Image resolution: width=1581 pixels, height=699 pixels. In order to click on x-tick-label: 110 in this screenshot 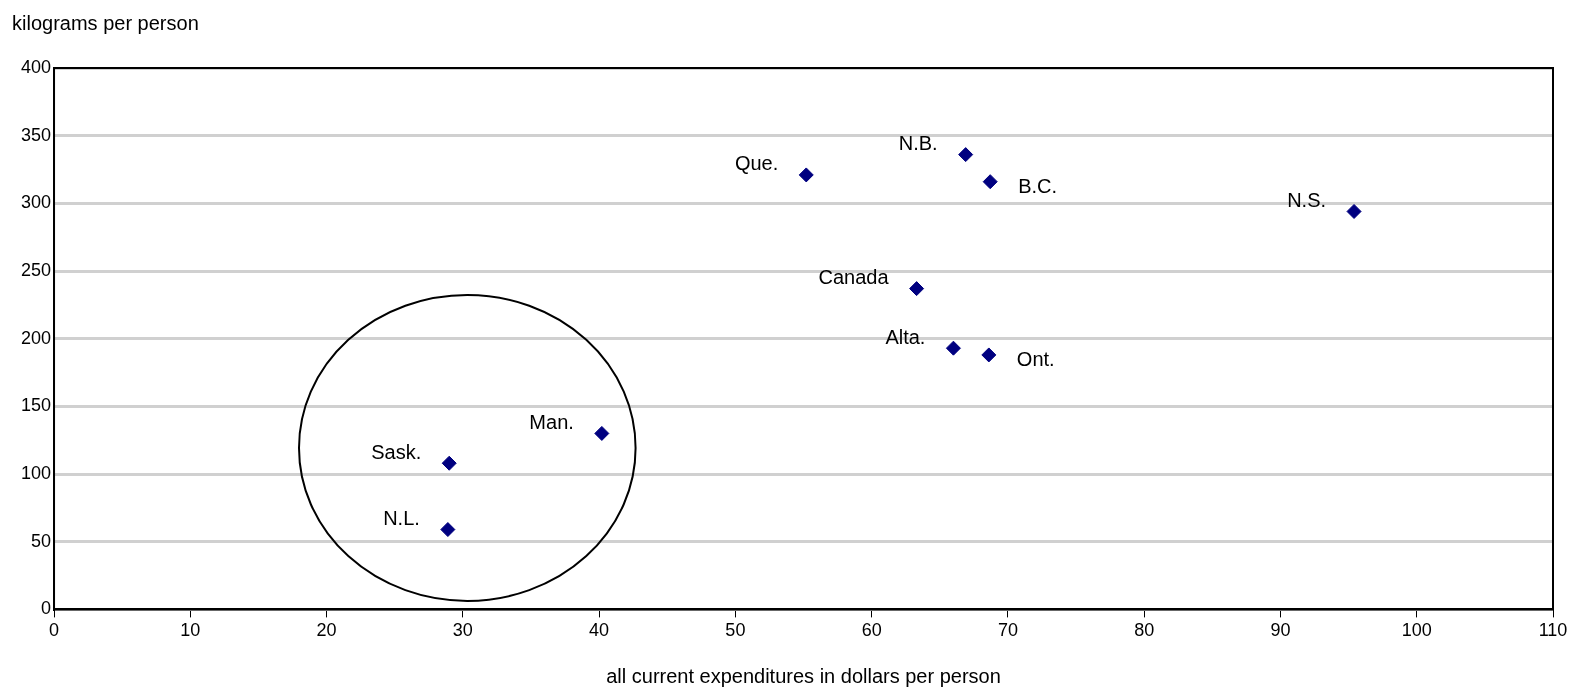, I will do `click(1553, 630)`.